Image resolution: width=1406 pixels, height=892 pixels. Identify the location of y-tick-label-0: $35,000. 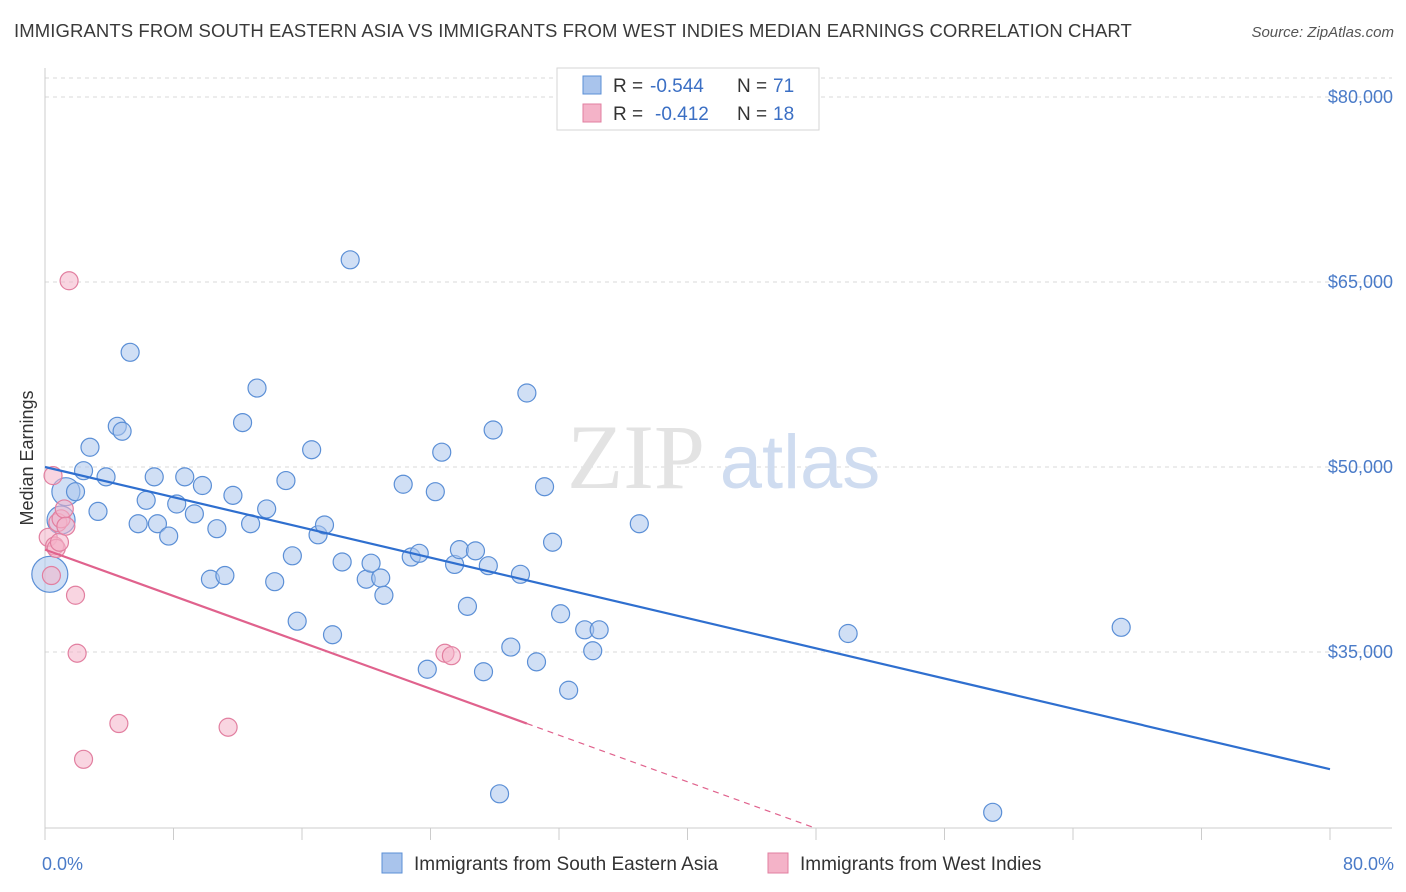
(1360, 652).